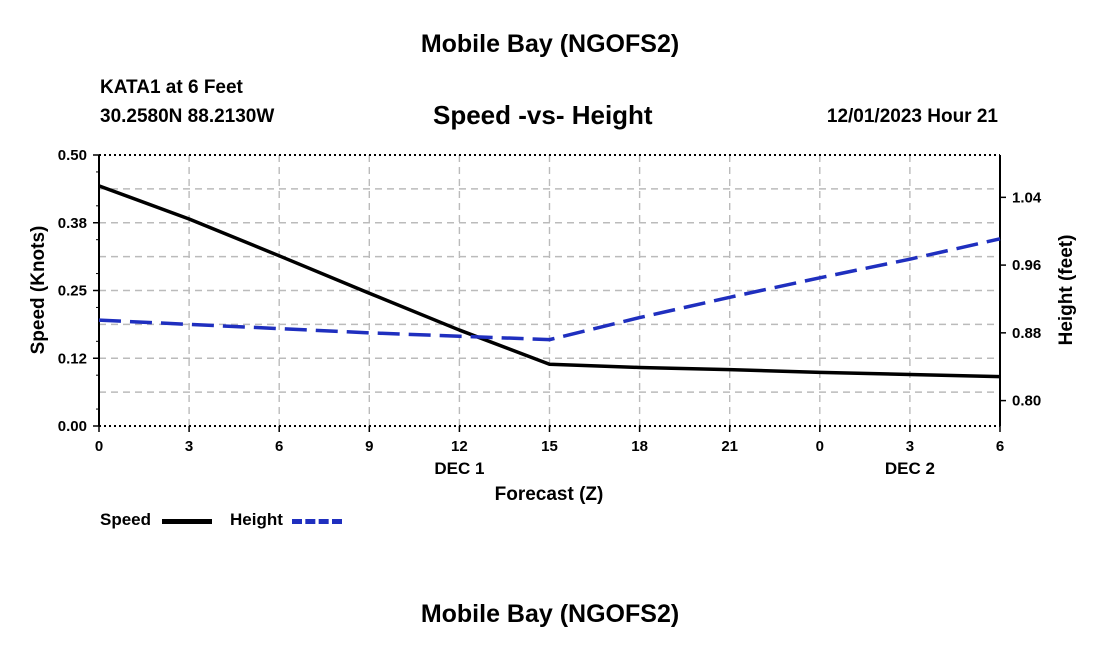  I want to click on y-tick-label: 0.50, so click(72, 155).